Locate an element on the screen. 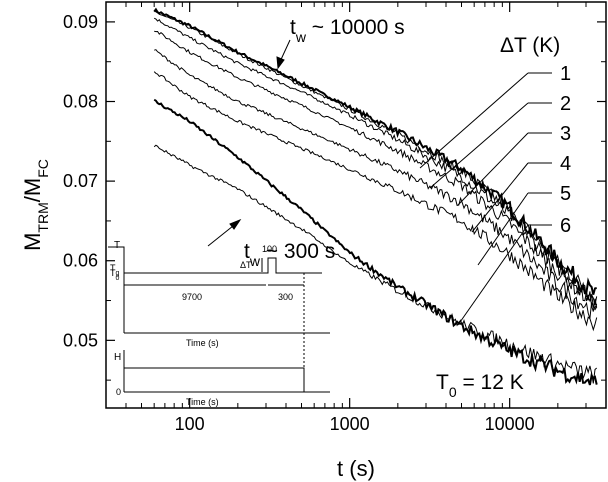  inset-label-100: 100 is located at coordinates (269, 249).